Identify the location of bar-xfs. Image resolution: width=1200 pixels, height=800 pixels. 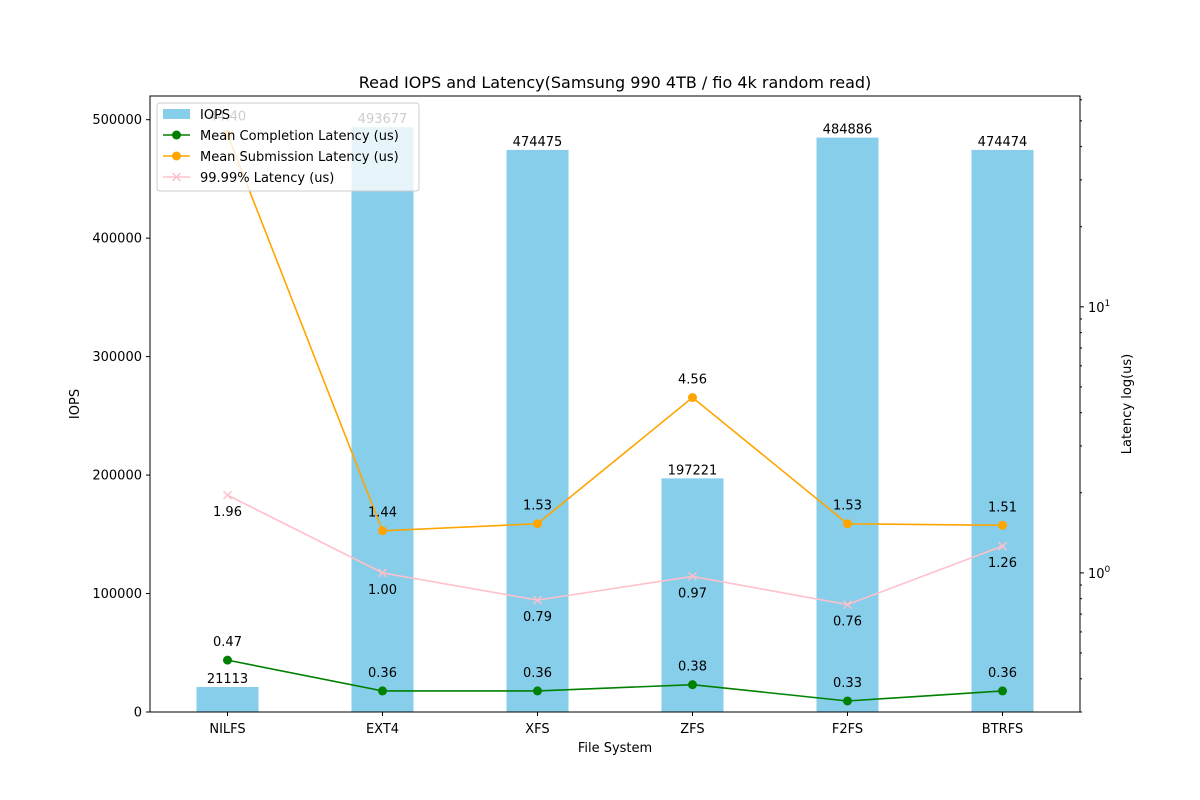
(537, 430).